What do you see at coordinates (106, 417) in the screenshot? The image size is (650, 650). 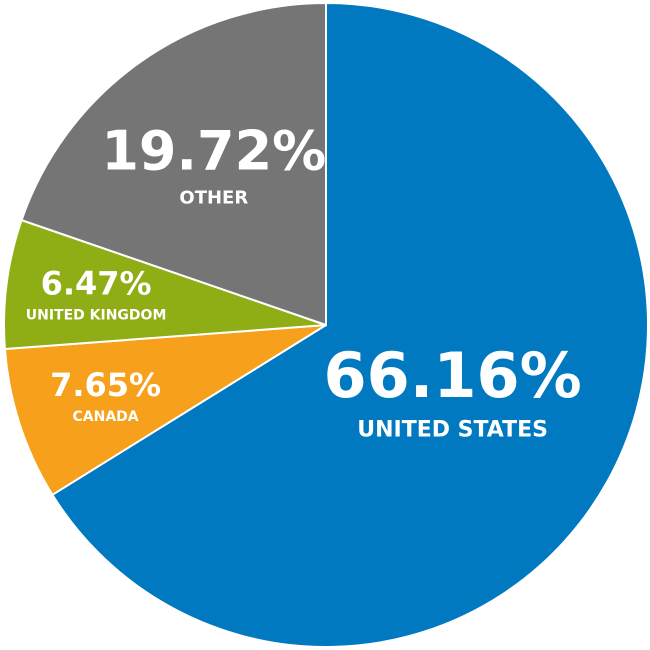 I see `category-label: CANADA` at bounding box center [106, 417].